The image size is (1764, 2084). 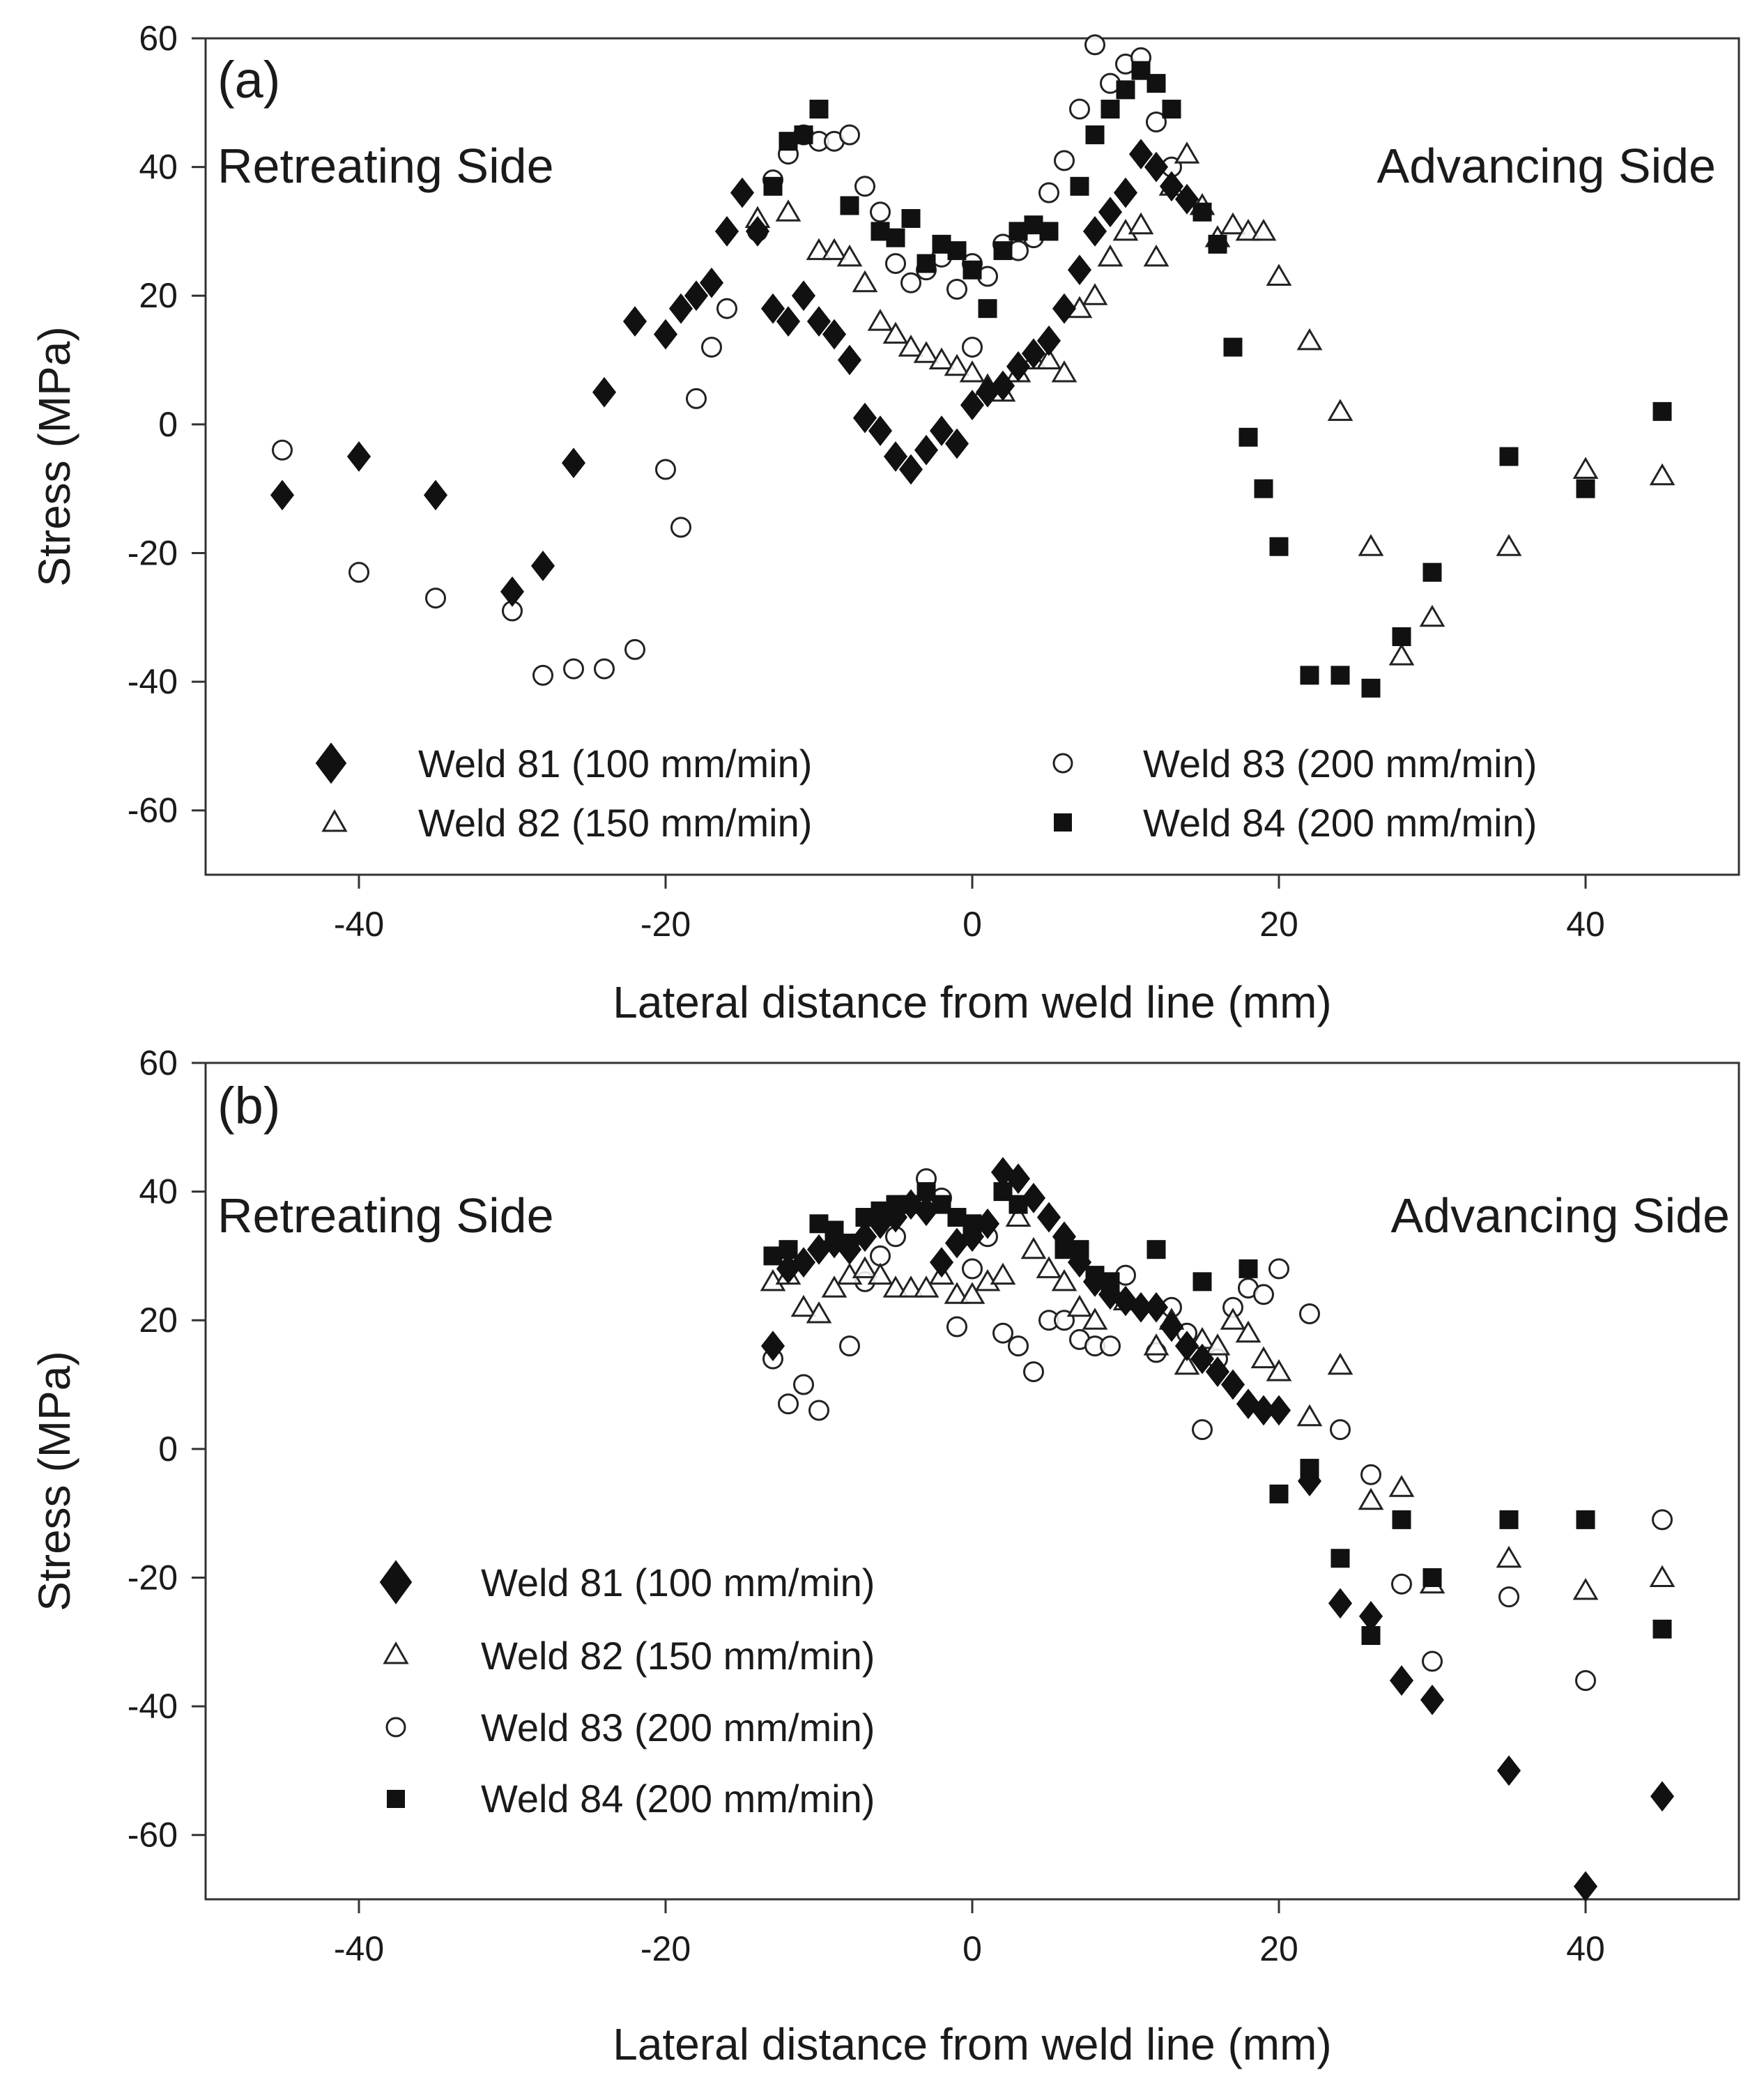 I want to click on legend-label: Weld 84 (200 mm/min), so click(x=678, y=1799).